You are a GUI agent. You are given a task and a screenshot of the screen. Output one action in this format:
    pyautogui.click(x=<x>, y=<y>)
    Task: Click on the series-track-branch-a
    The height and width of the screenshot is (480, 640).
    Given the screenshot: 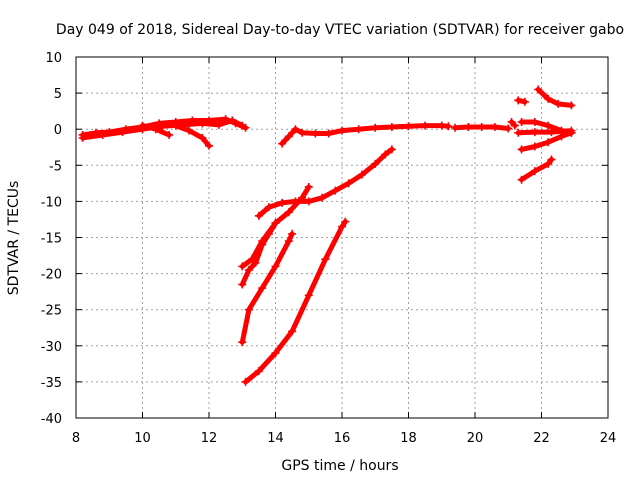 What is the action you would take?
    pyautogui.click(x=156, y=130)
    